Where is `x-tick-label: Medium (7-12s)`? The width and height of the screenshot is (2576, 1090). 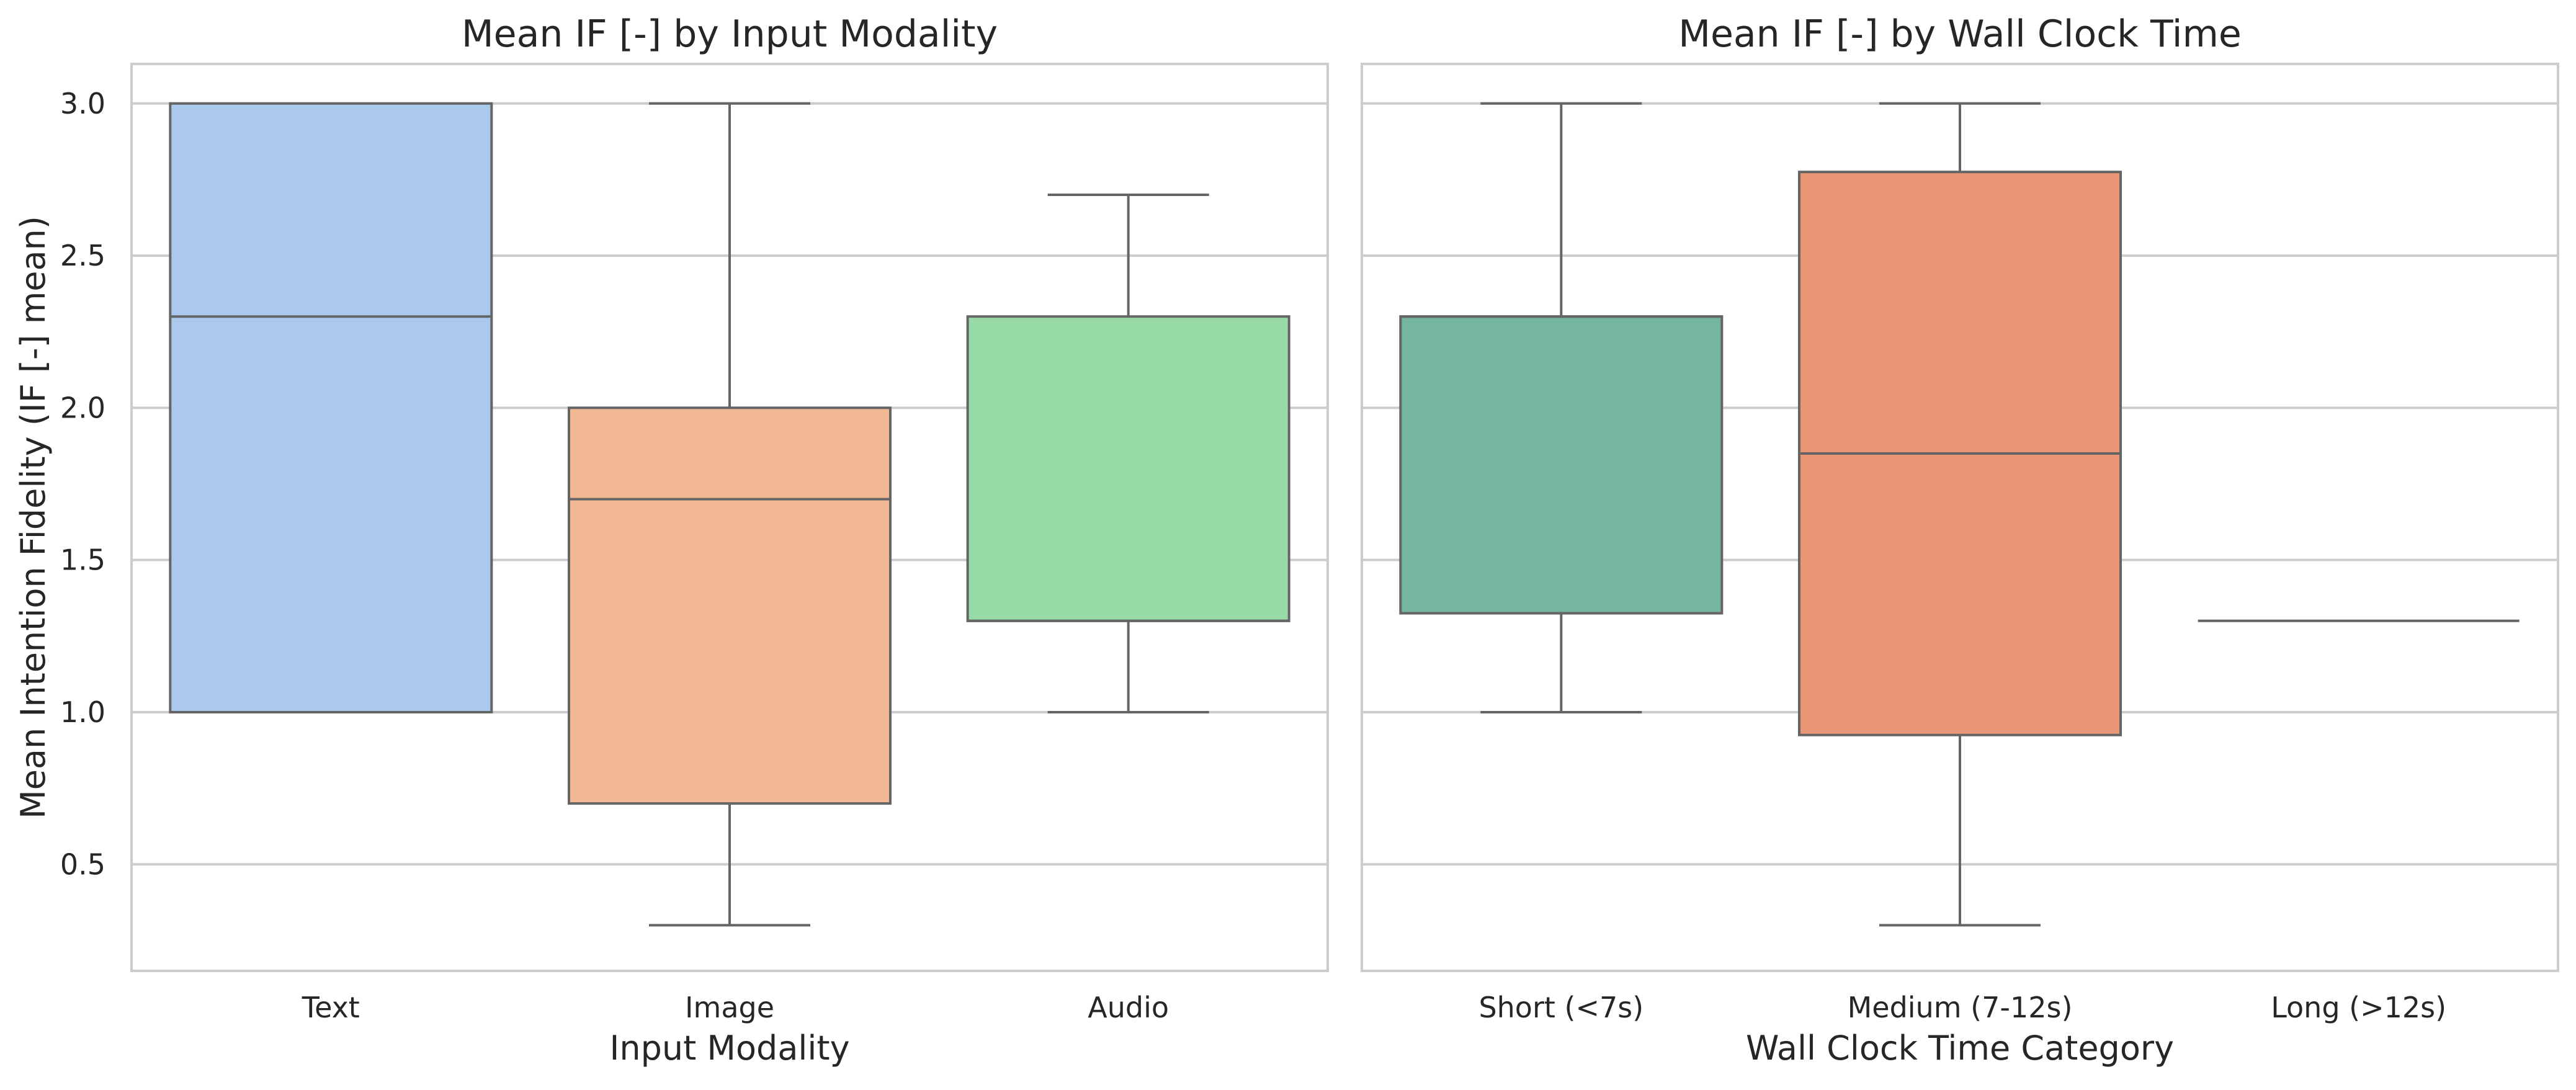
x-tick-label: Medium (7-12s) is located at coordinates (1960, 1007).